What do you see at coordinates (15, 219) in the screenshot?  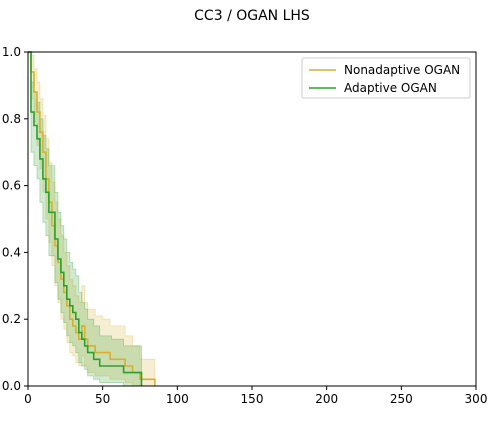 I see `y-axis: 0.0 0.2 0.4 0.6 0.8 1.0` at bounding box center [15, 219].